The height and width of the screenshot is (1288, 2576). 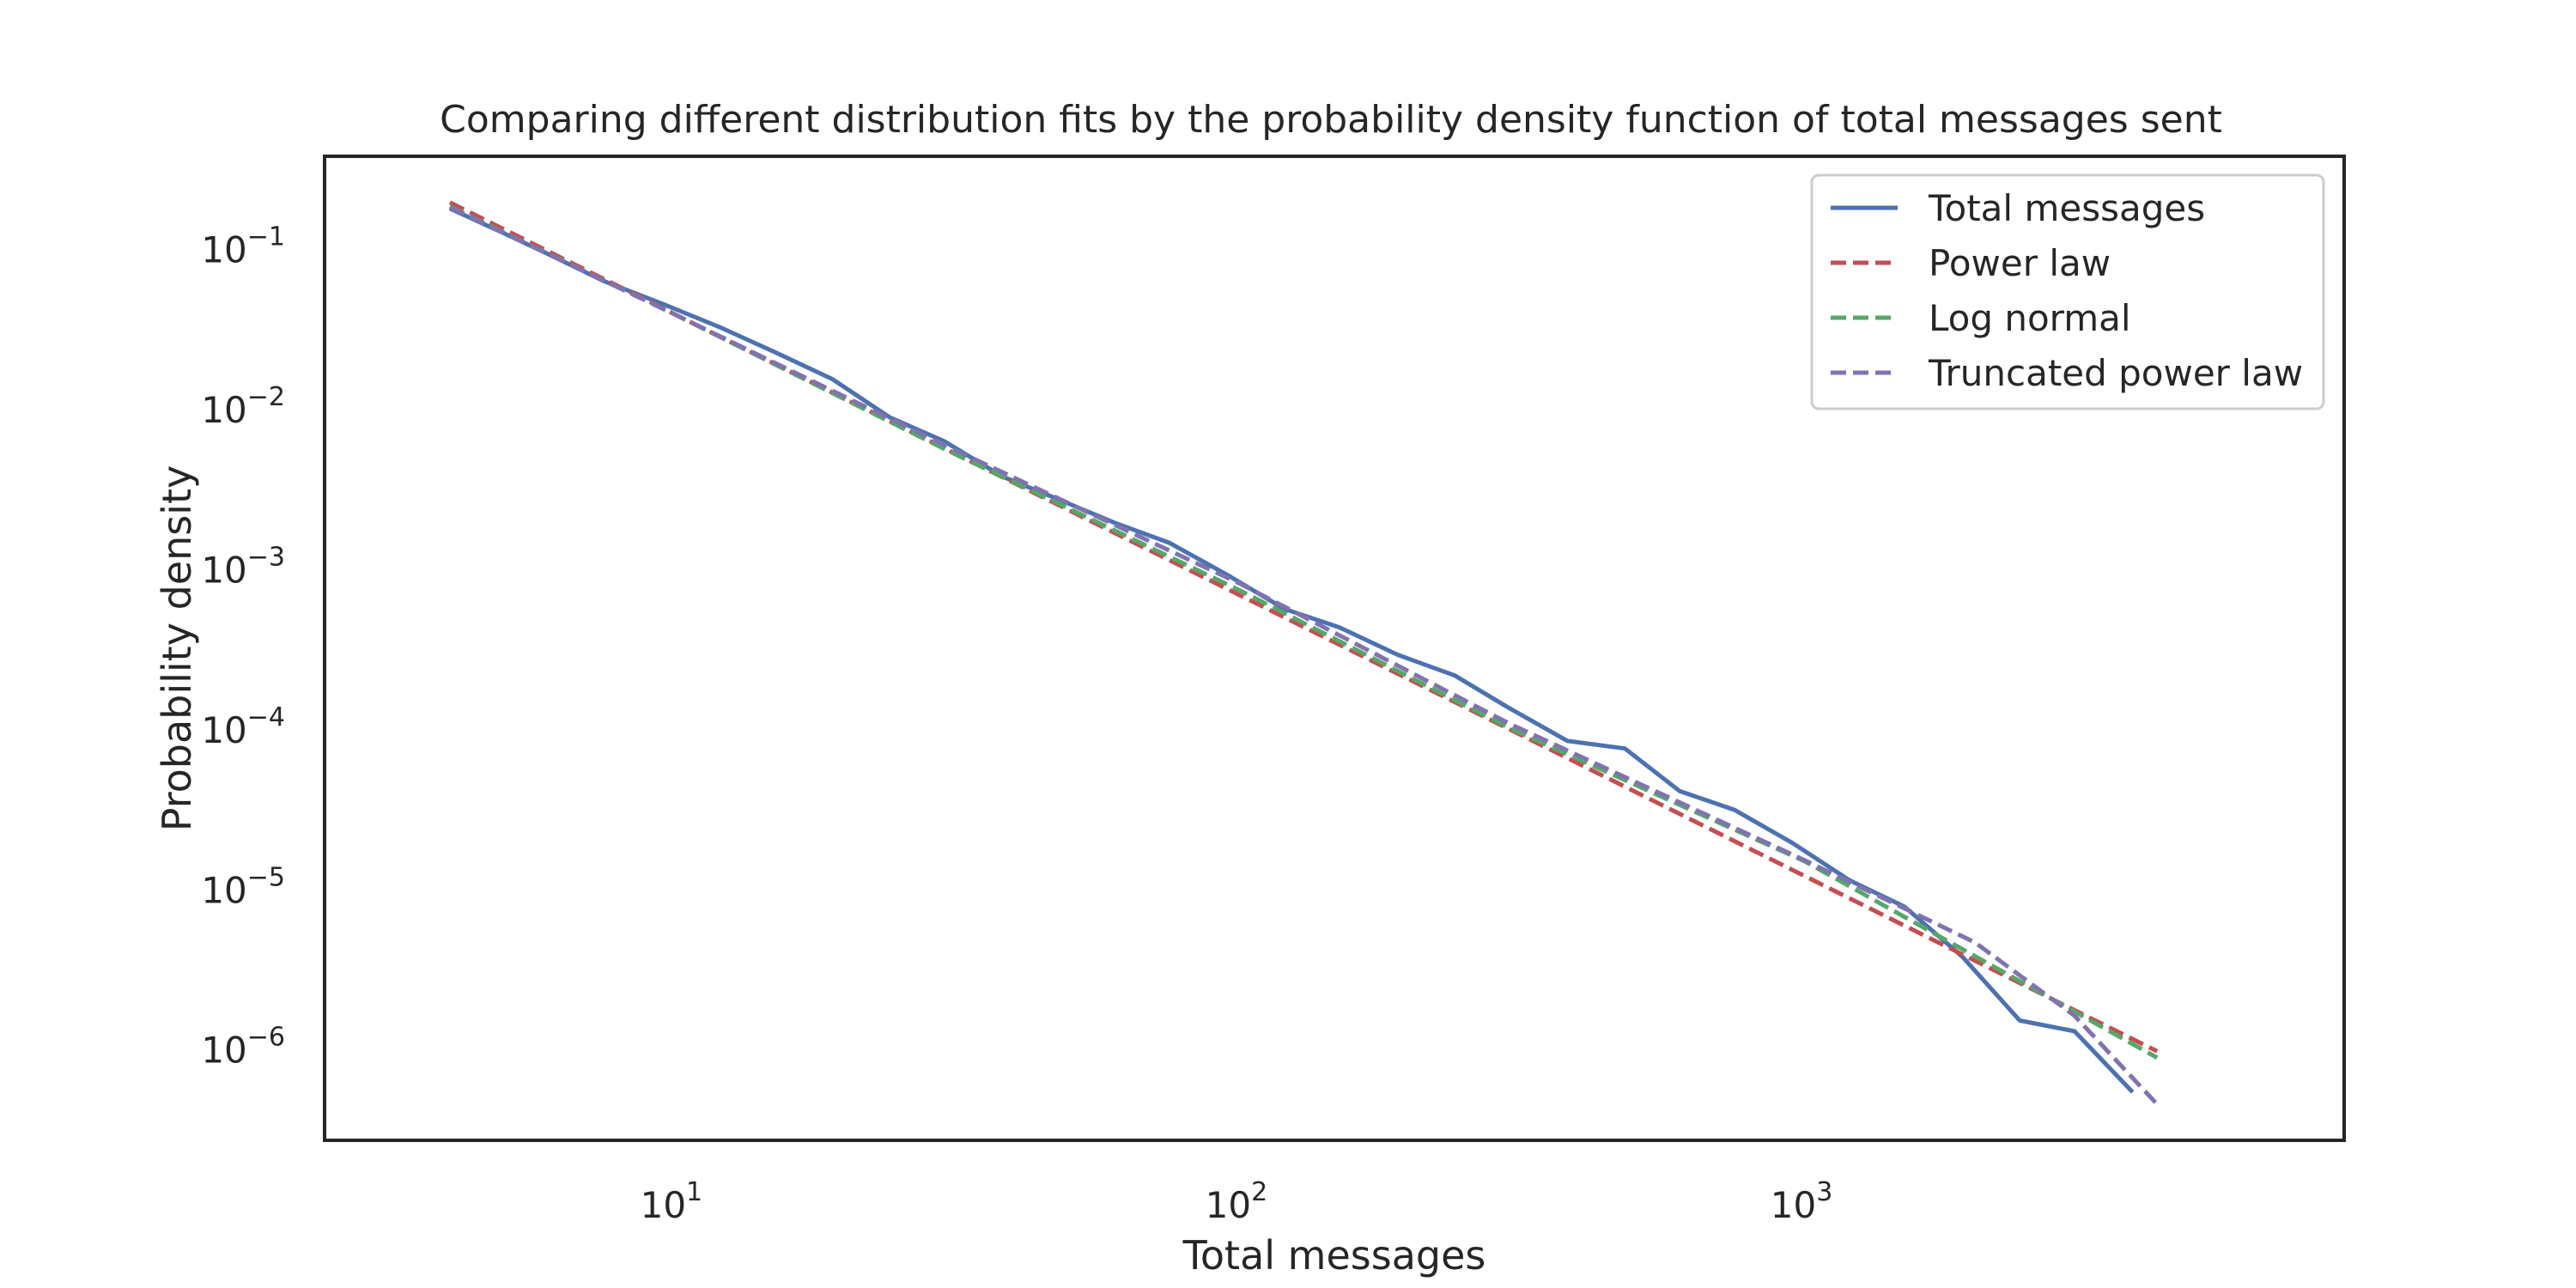 I want to click on legend-label-power-law: Power law, so click(x=2020, y=263).